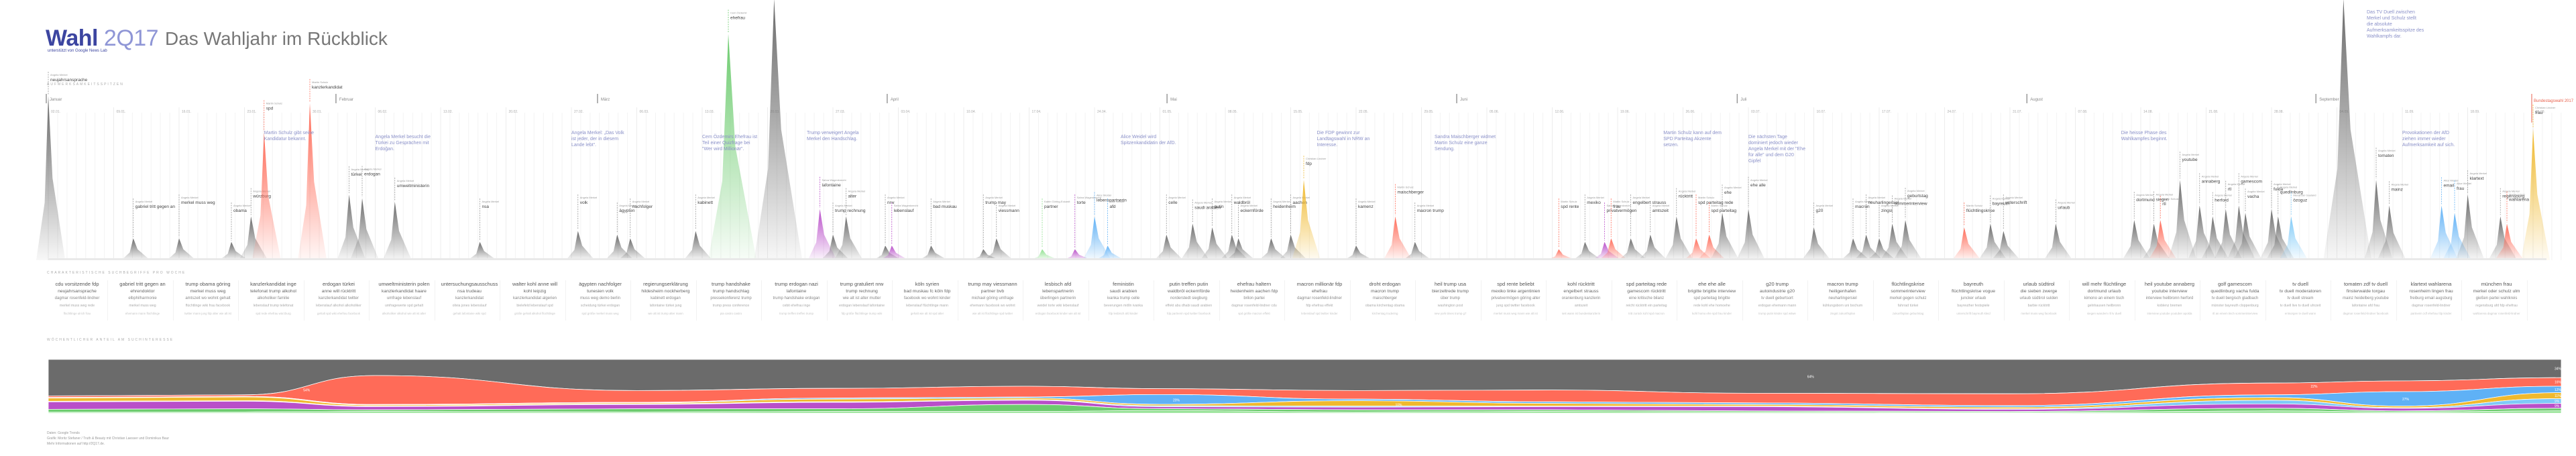  I want to click on week-tick-label: 29.05., so click(1429, 112).